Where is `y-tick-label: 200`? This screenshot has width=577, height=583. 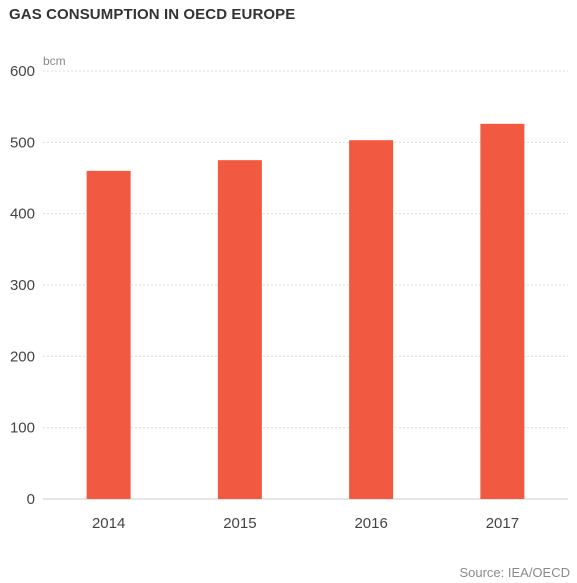 y-tick-label: 200 is located at coordinates (22, 356).